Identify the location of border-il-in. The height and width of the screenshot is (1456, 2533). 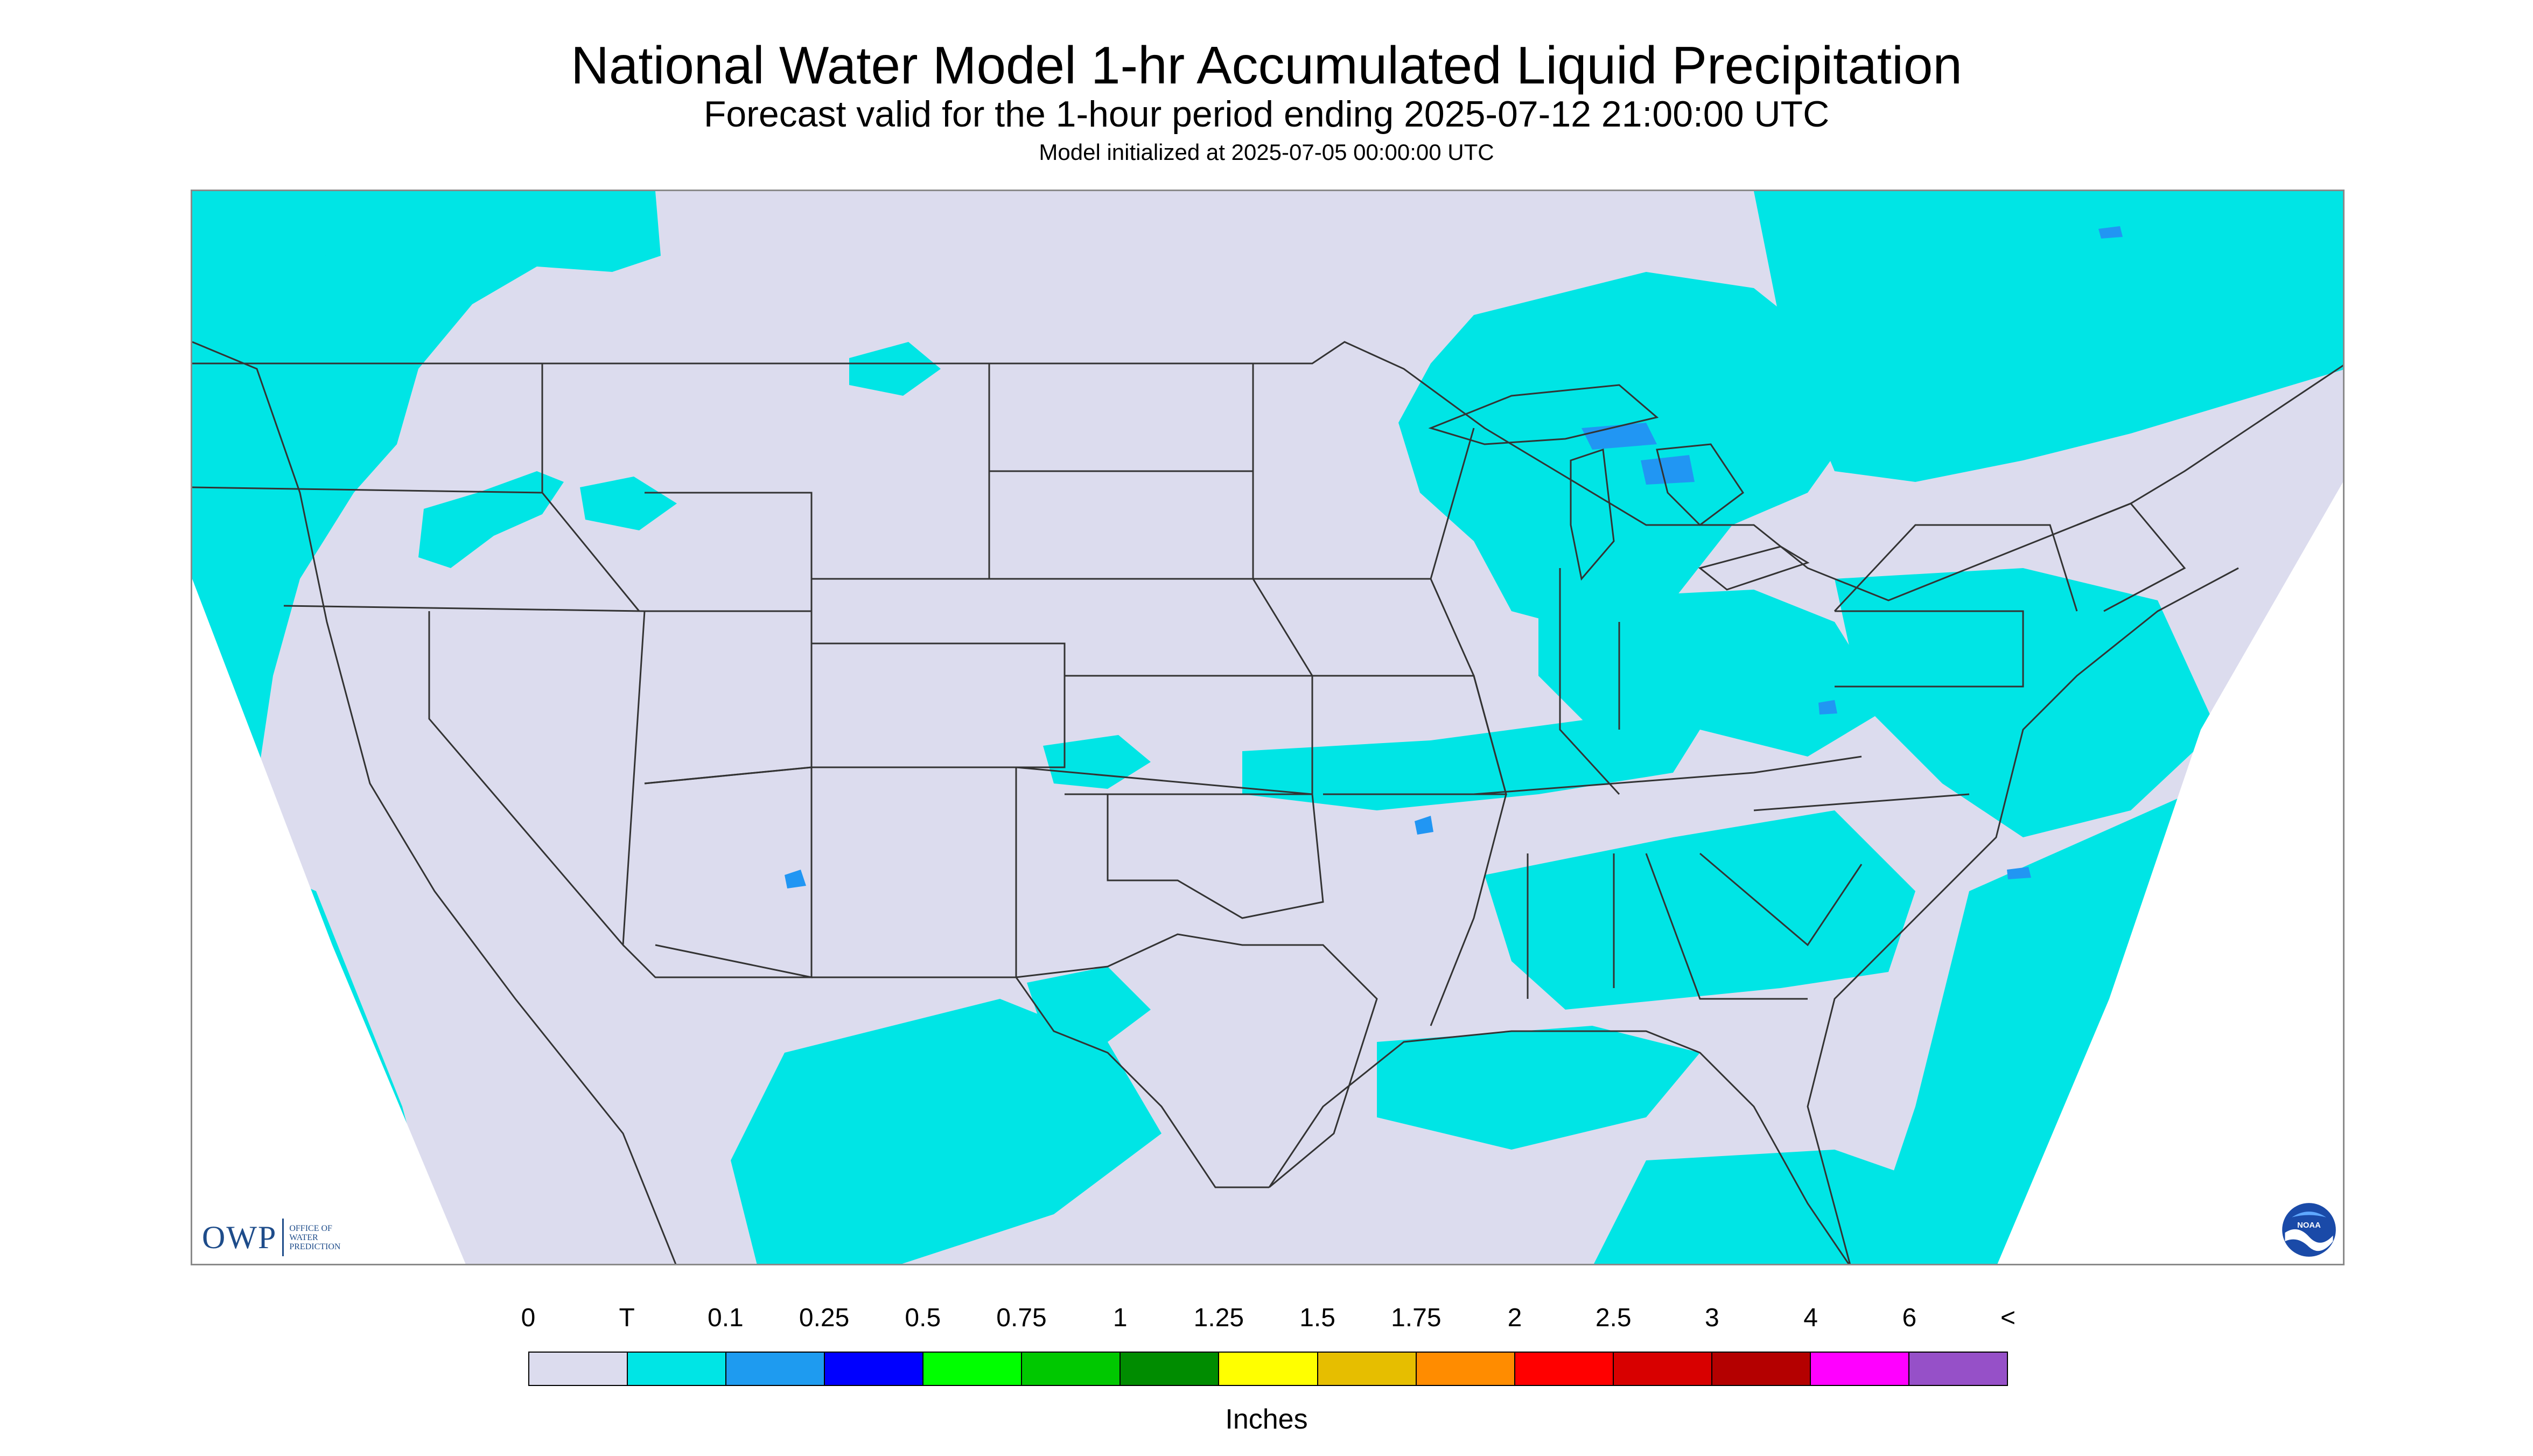
(1589, 681).